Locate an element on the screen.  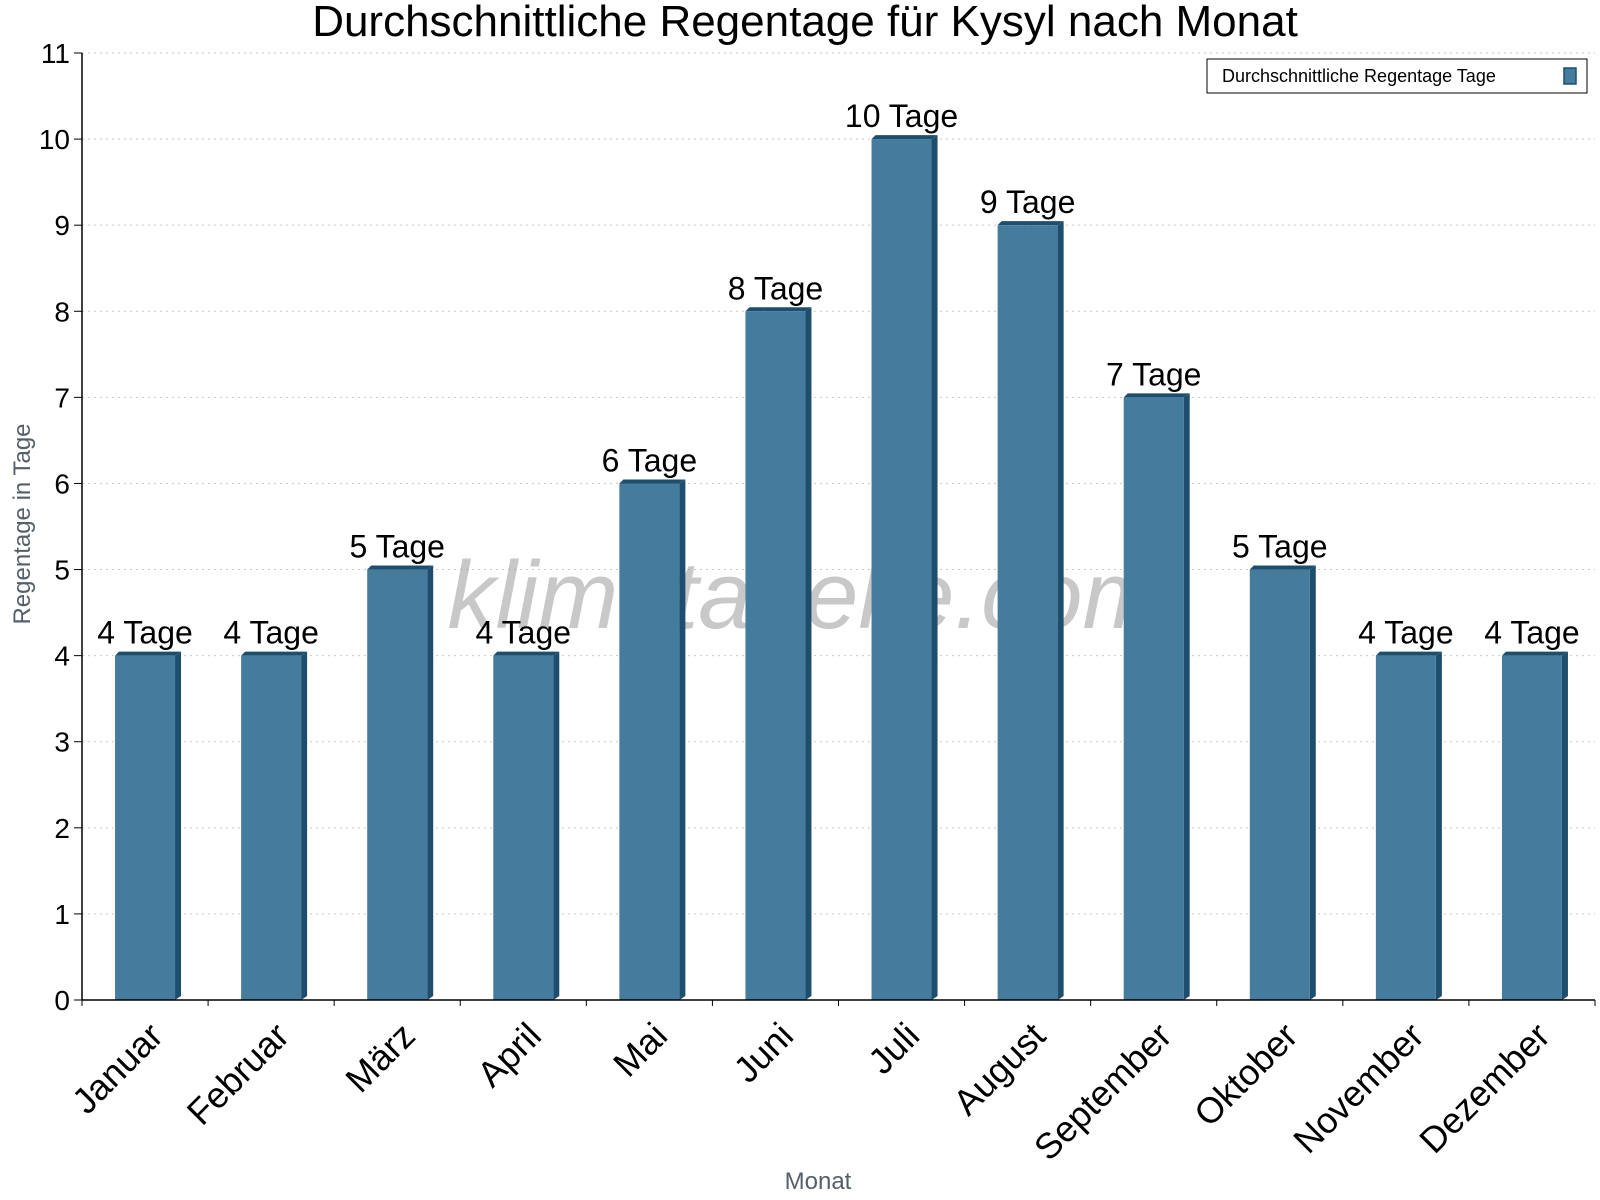
y-tick-label: 6 is located at coordinates (62, 483).